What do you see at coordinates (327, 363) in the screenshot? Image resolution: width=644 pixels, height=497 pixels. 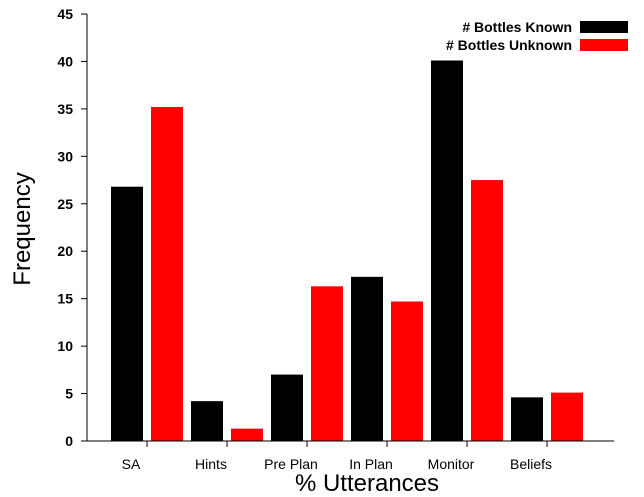 I see `bar-unknown-pre-plan` at bounding box center [327, 363].